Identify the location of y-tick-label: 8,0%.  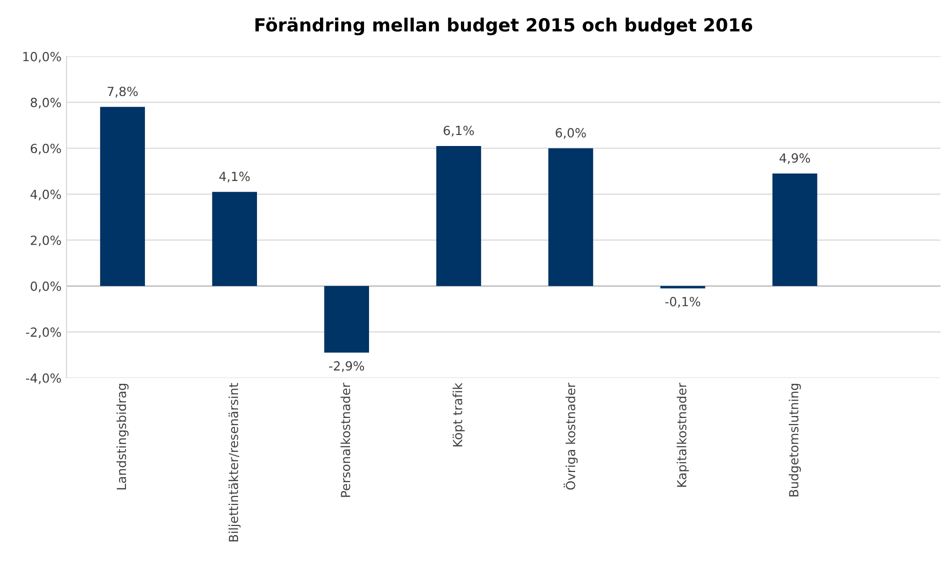
(45, 103).